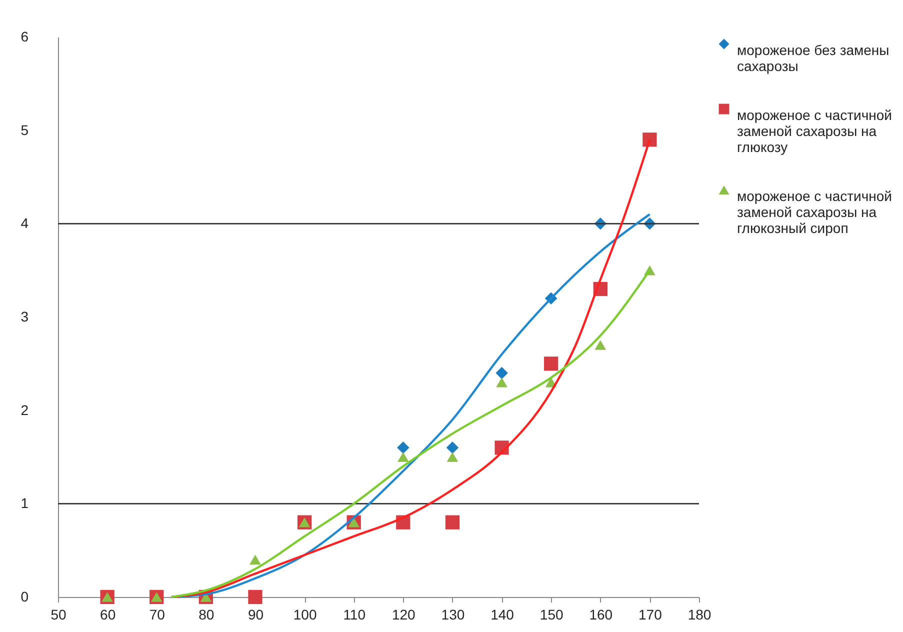 The image size is (903, 632). Describe the element at coordinates (700, 614) in the screenshot. I see `x-tick-label: 180` at that location.